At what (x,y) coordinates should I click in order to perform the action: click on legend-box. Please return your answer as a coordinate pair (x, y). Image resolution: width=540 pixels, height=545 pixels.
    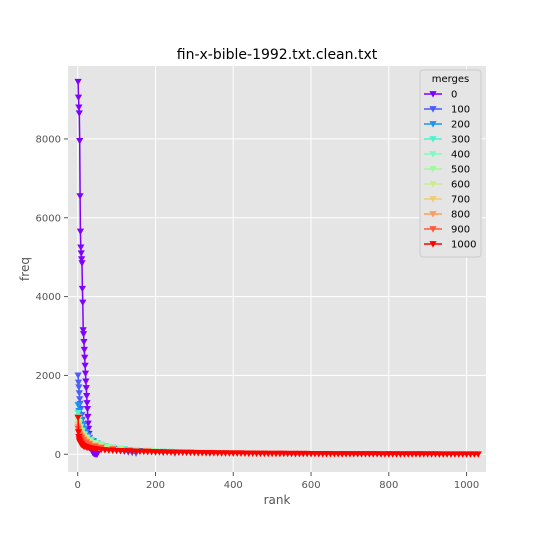
    Looking at the image, I should click on (450, 163).